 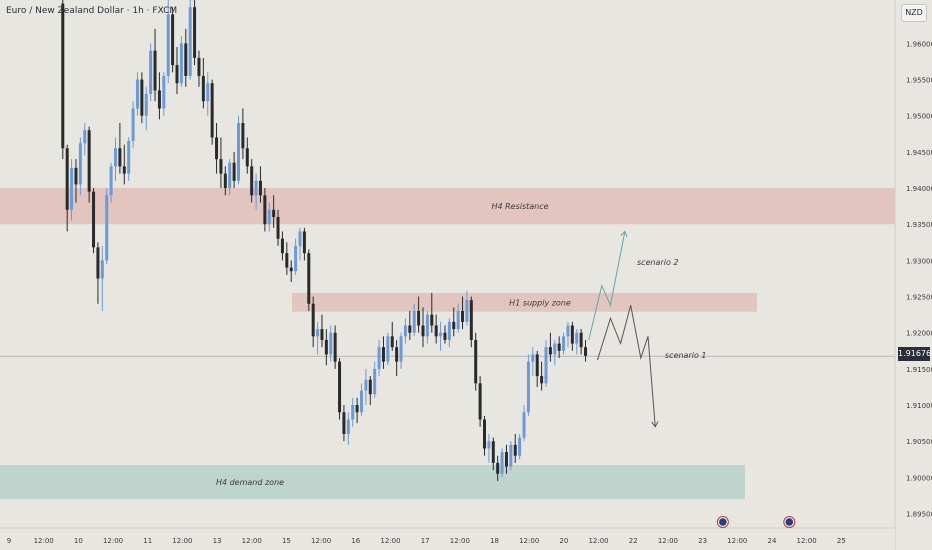 What do you see at coordinates (919, 298) in the screenshot?
I see `price-tick-label: 1.92500` at bounding box center [919, 298].